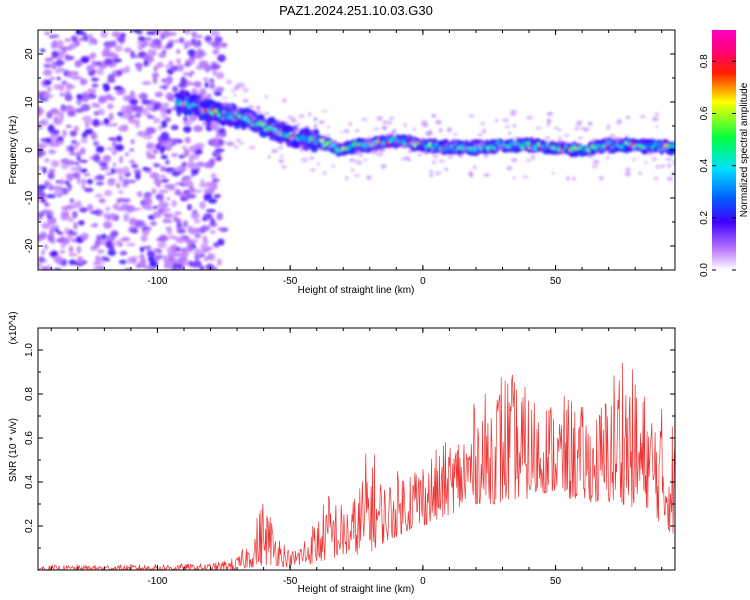 The width and height of the screenshot is (750, 600). I want to click on x-tick-label: -50, so click(290, 281).